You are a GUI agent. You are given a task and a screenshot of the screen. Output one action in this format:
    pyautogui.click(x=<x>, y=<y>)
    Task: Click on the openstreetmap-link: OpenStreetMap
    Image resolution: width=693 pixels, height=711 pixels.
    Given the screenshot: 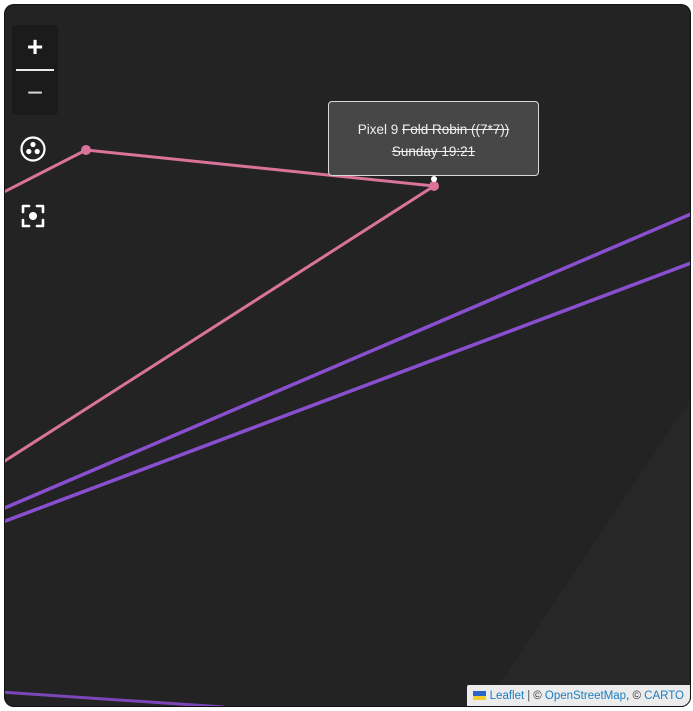 What is the action you would take?
    pyautogui.click(x=585, y=695)
    